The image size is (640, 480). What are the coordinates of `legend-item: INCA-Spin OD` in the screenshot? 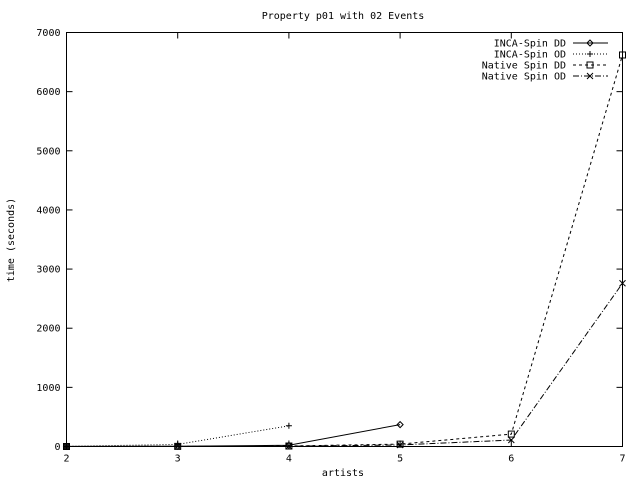 It's located at (551, 55).